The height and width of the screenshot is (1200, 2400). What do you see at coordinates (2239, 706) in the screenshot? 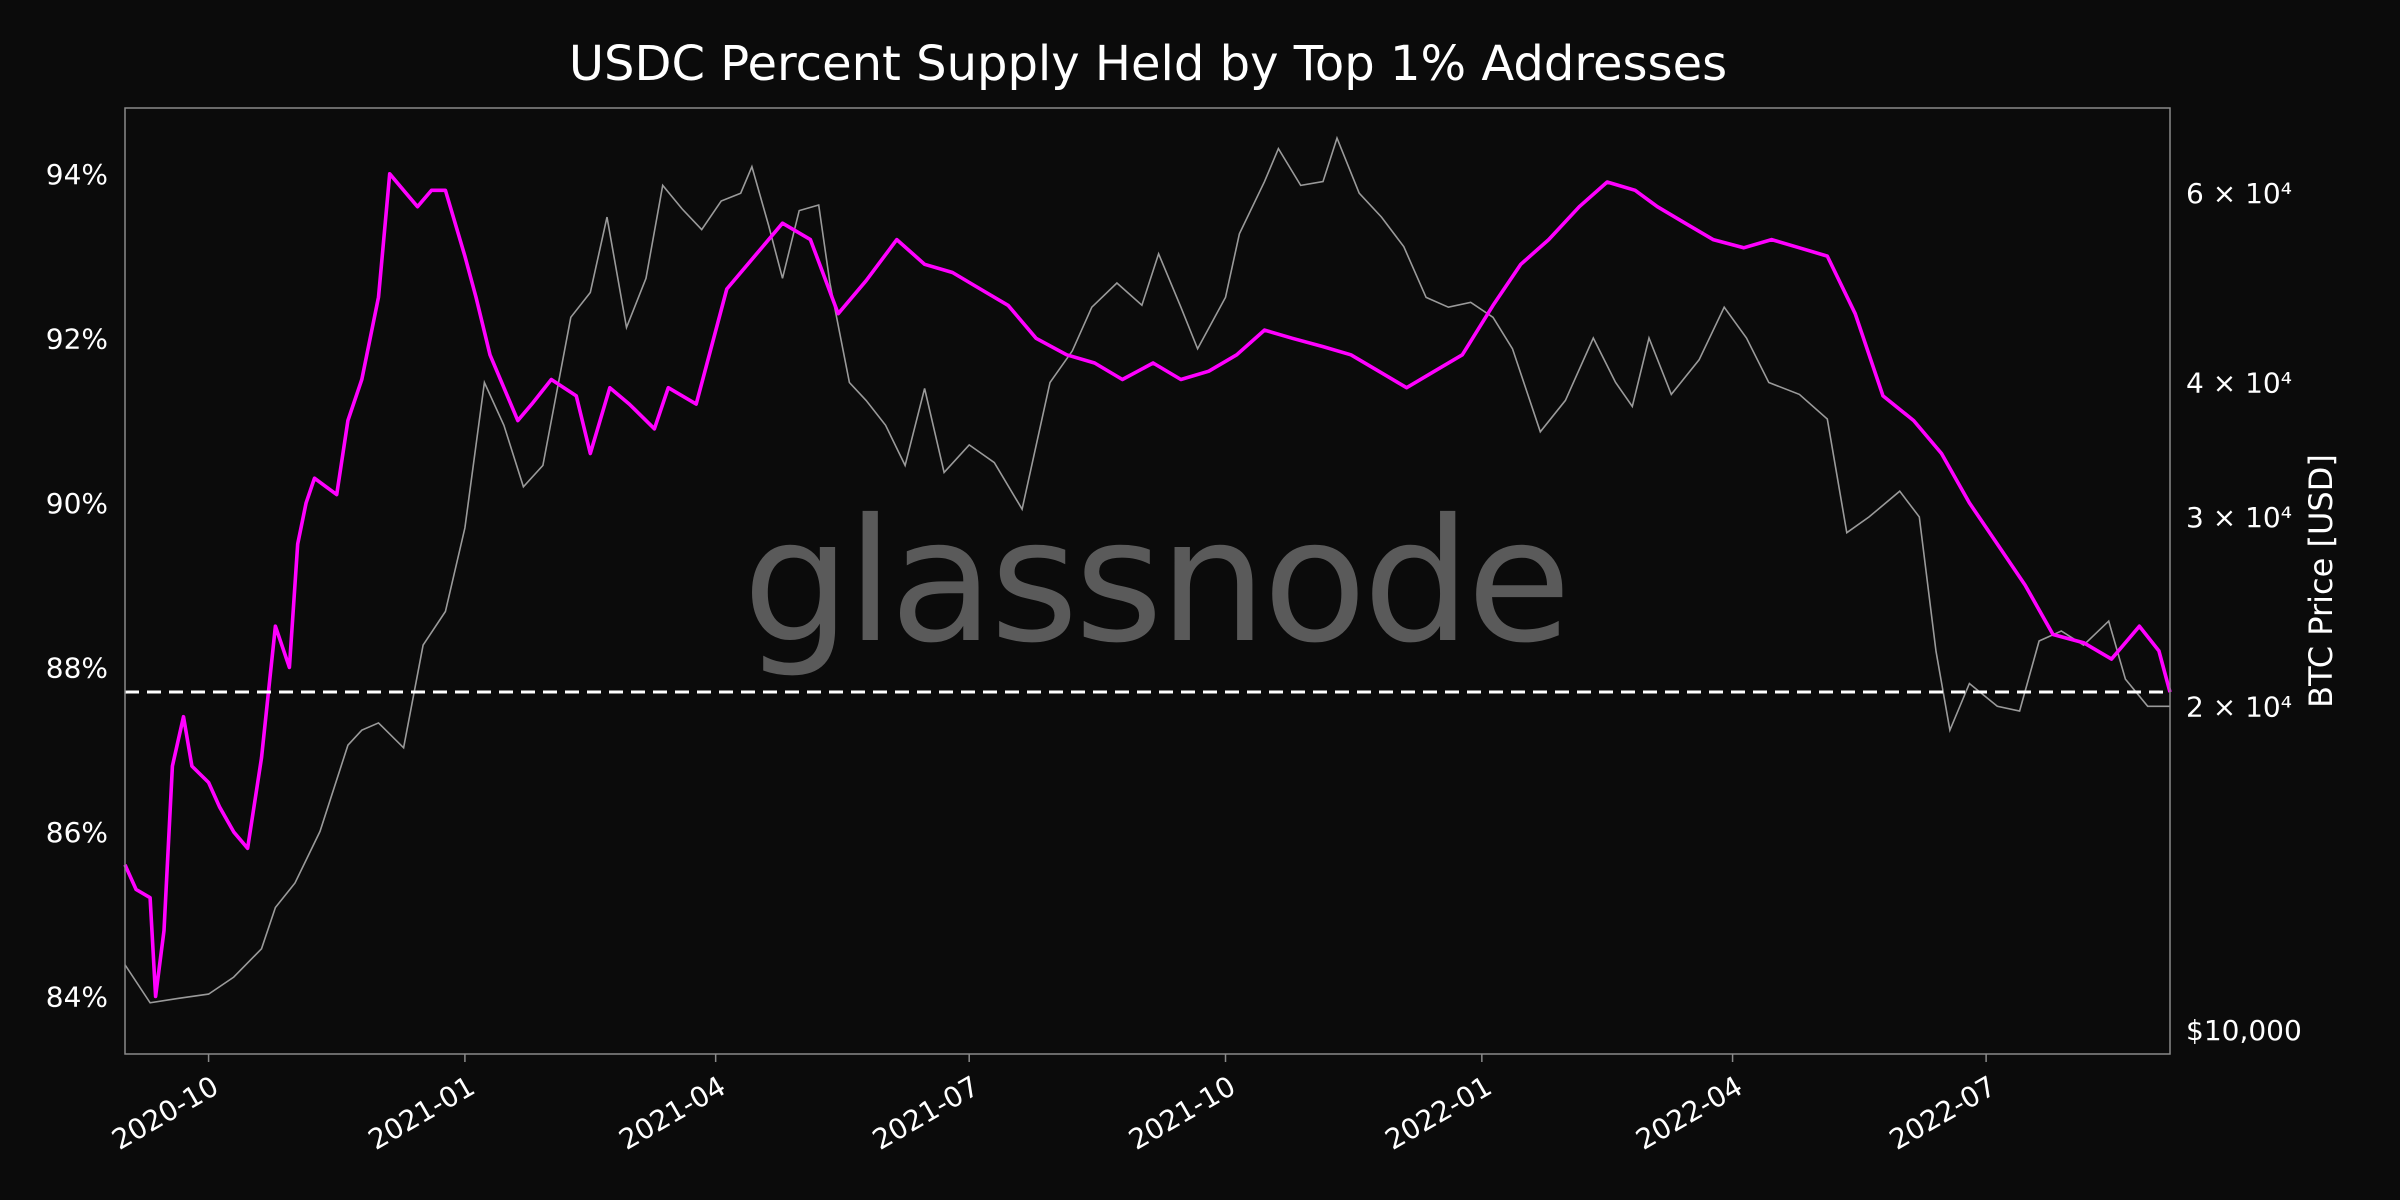
I see `right-tick-label: 2 × 10⁴` at bounding box center [2239, 706].